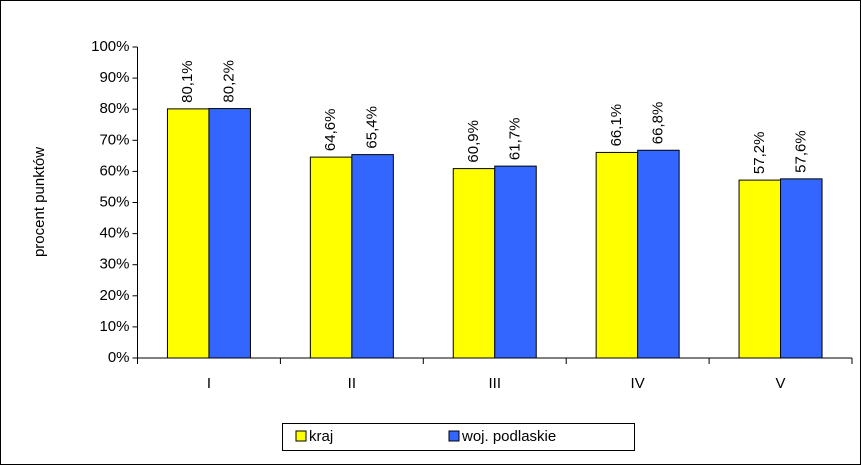 This screenshot has height=465, width=861. Describe the element at coordinates (114, 201) in the screenshot. I see `y-tick-label: 50%` at that location.